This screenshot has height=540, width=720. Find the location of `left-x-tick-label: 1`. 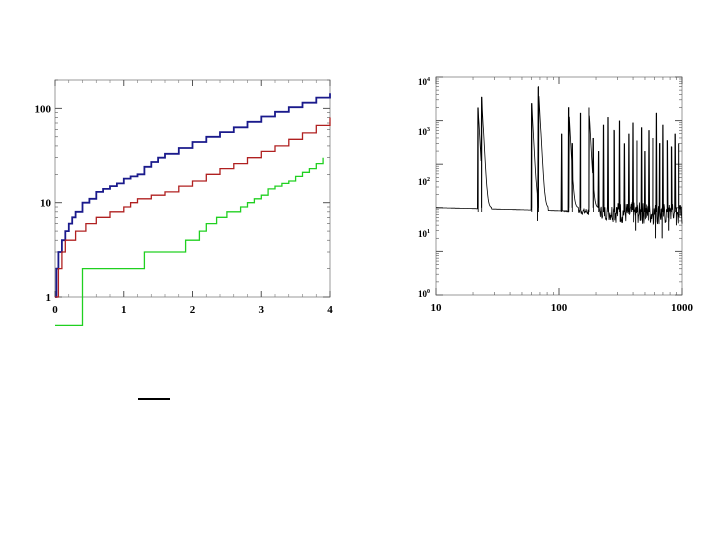

left-x-tick-label: 1 is located at coordinates (124, 310).